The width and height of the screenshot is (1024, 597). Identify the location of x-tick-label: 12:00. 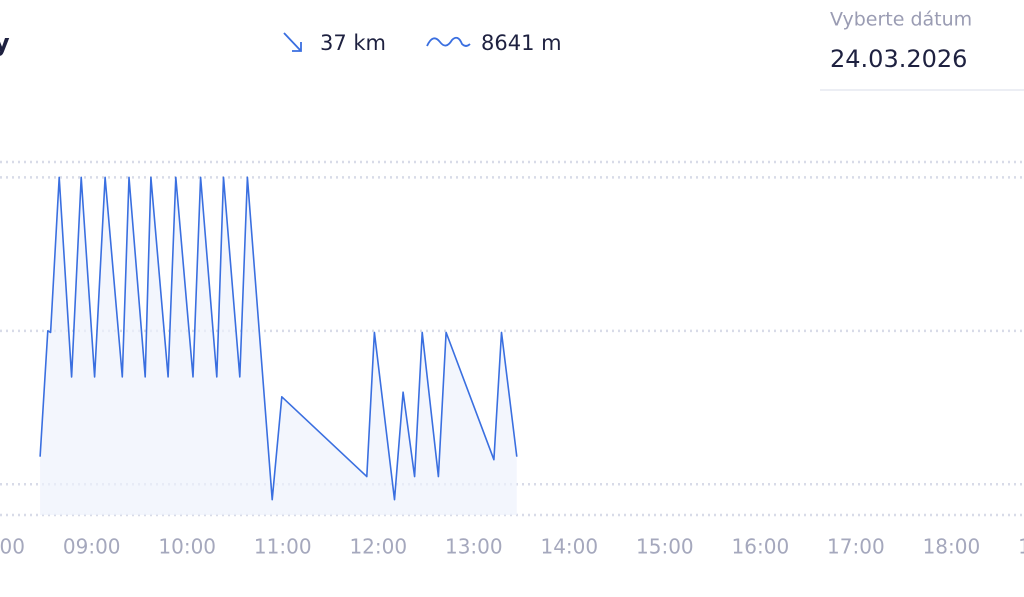
(378, 547).